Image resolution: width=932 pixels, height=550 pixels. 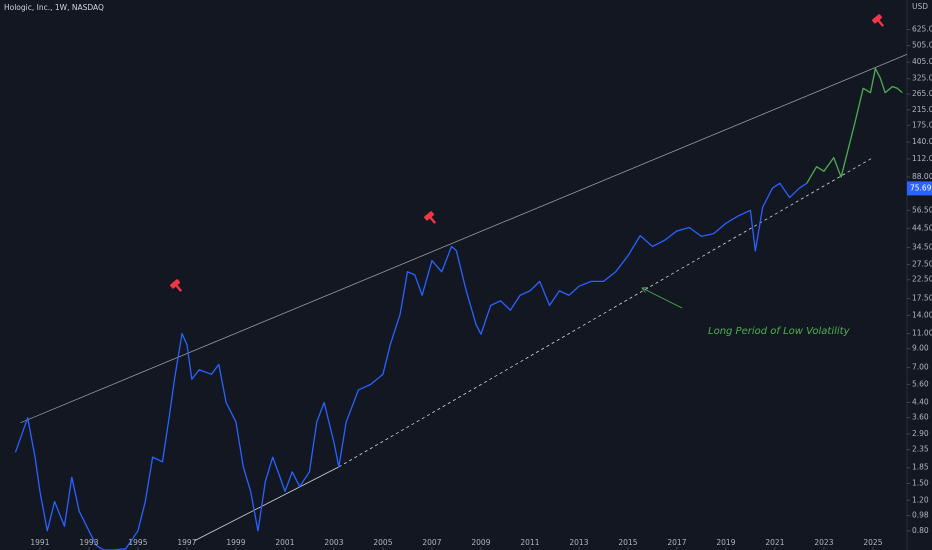 I want to click on y-tick-label: 56.50, so click(x=922, y=209).